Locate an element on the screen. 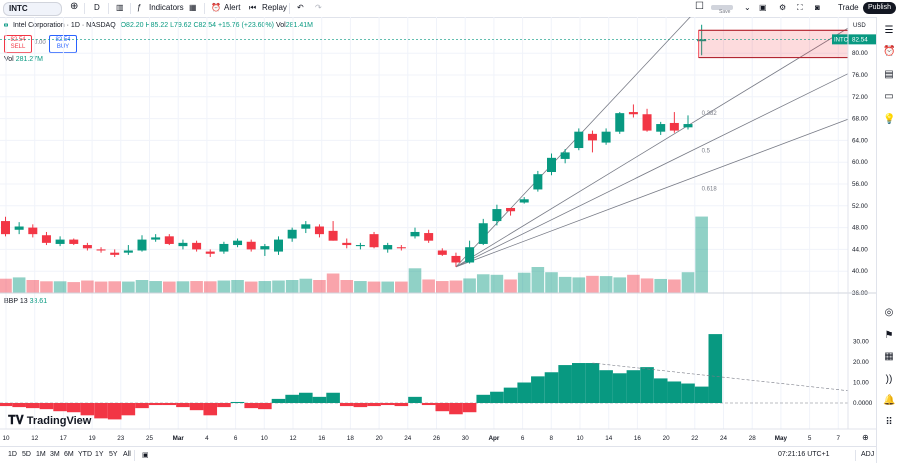 Image resolution: width=900 pixels, height=464 pixels. layout-grid-icon: ▣ is located at coordinates (763, 7).